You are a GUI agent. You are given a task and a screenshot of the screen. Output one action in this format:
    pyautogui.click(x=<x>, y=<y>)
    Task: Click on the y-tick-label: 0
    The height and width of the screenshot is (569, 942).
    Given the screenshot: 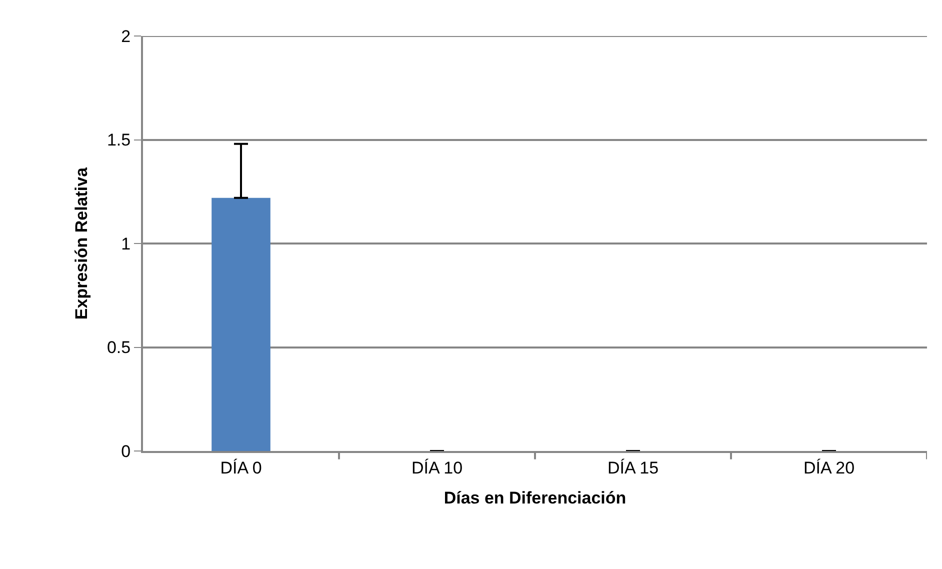 What is the action you would take?
    pyautogui.click(x=126, y=451)
    